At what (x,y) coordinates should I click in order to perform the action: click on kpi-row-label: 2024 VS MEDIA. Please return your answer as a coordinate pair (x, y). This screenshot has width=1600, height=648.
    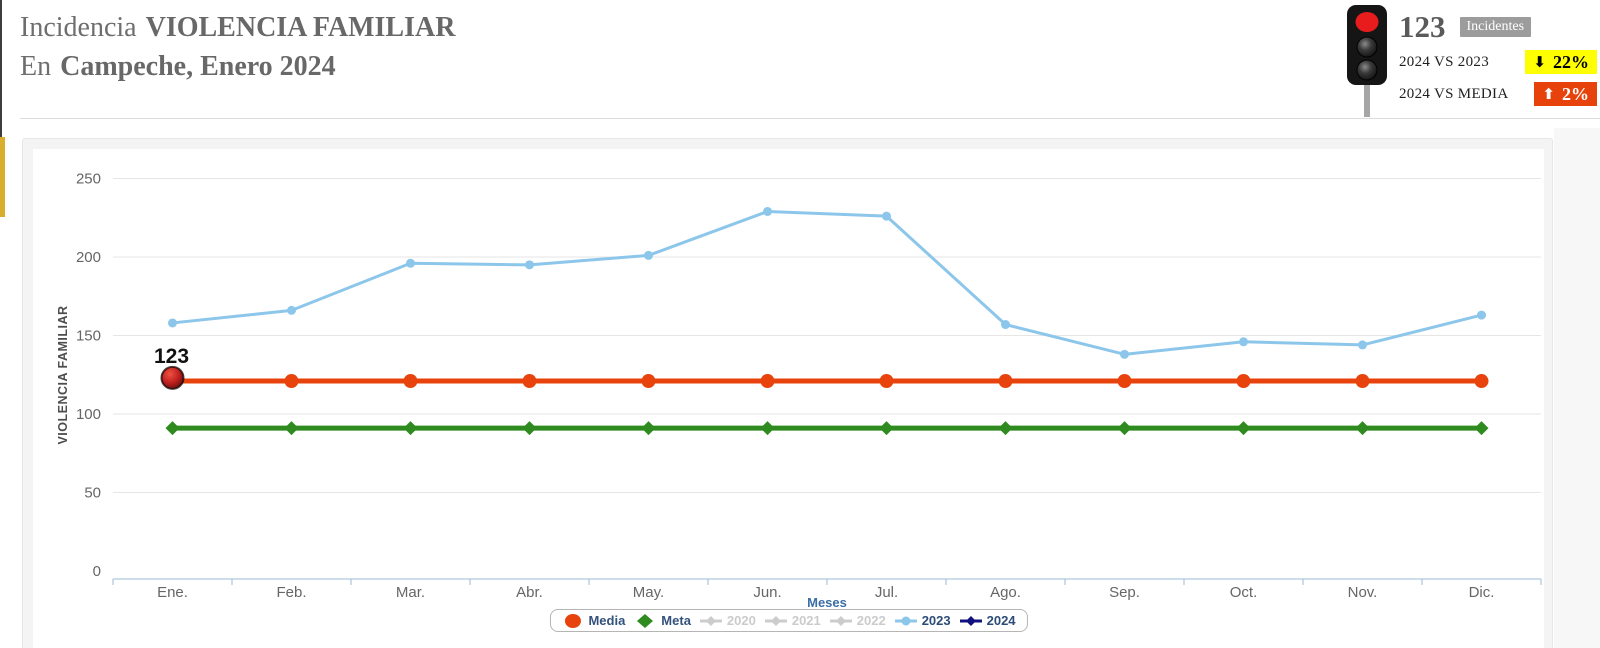
    Looking at the image, I should click on (1454, 93).